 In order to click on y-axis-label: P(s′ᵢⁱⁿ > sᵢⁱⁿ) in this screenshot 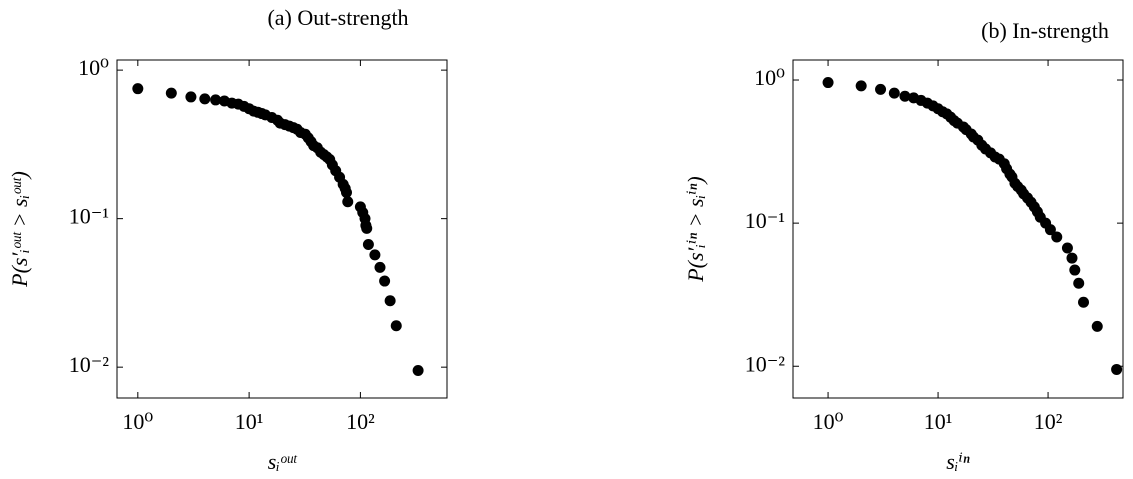, I will do `click(695, 229)`.